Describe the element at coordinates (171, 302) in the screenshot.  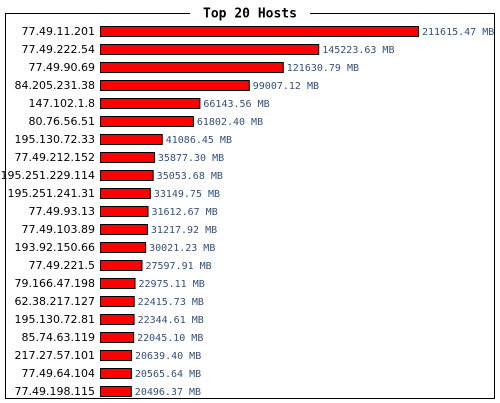
I see `value-label: 22415.73 MB` at that location.